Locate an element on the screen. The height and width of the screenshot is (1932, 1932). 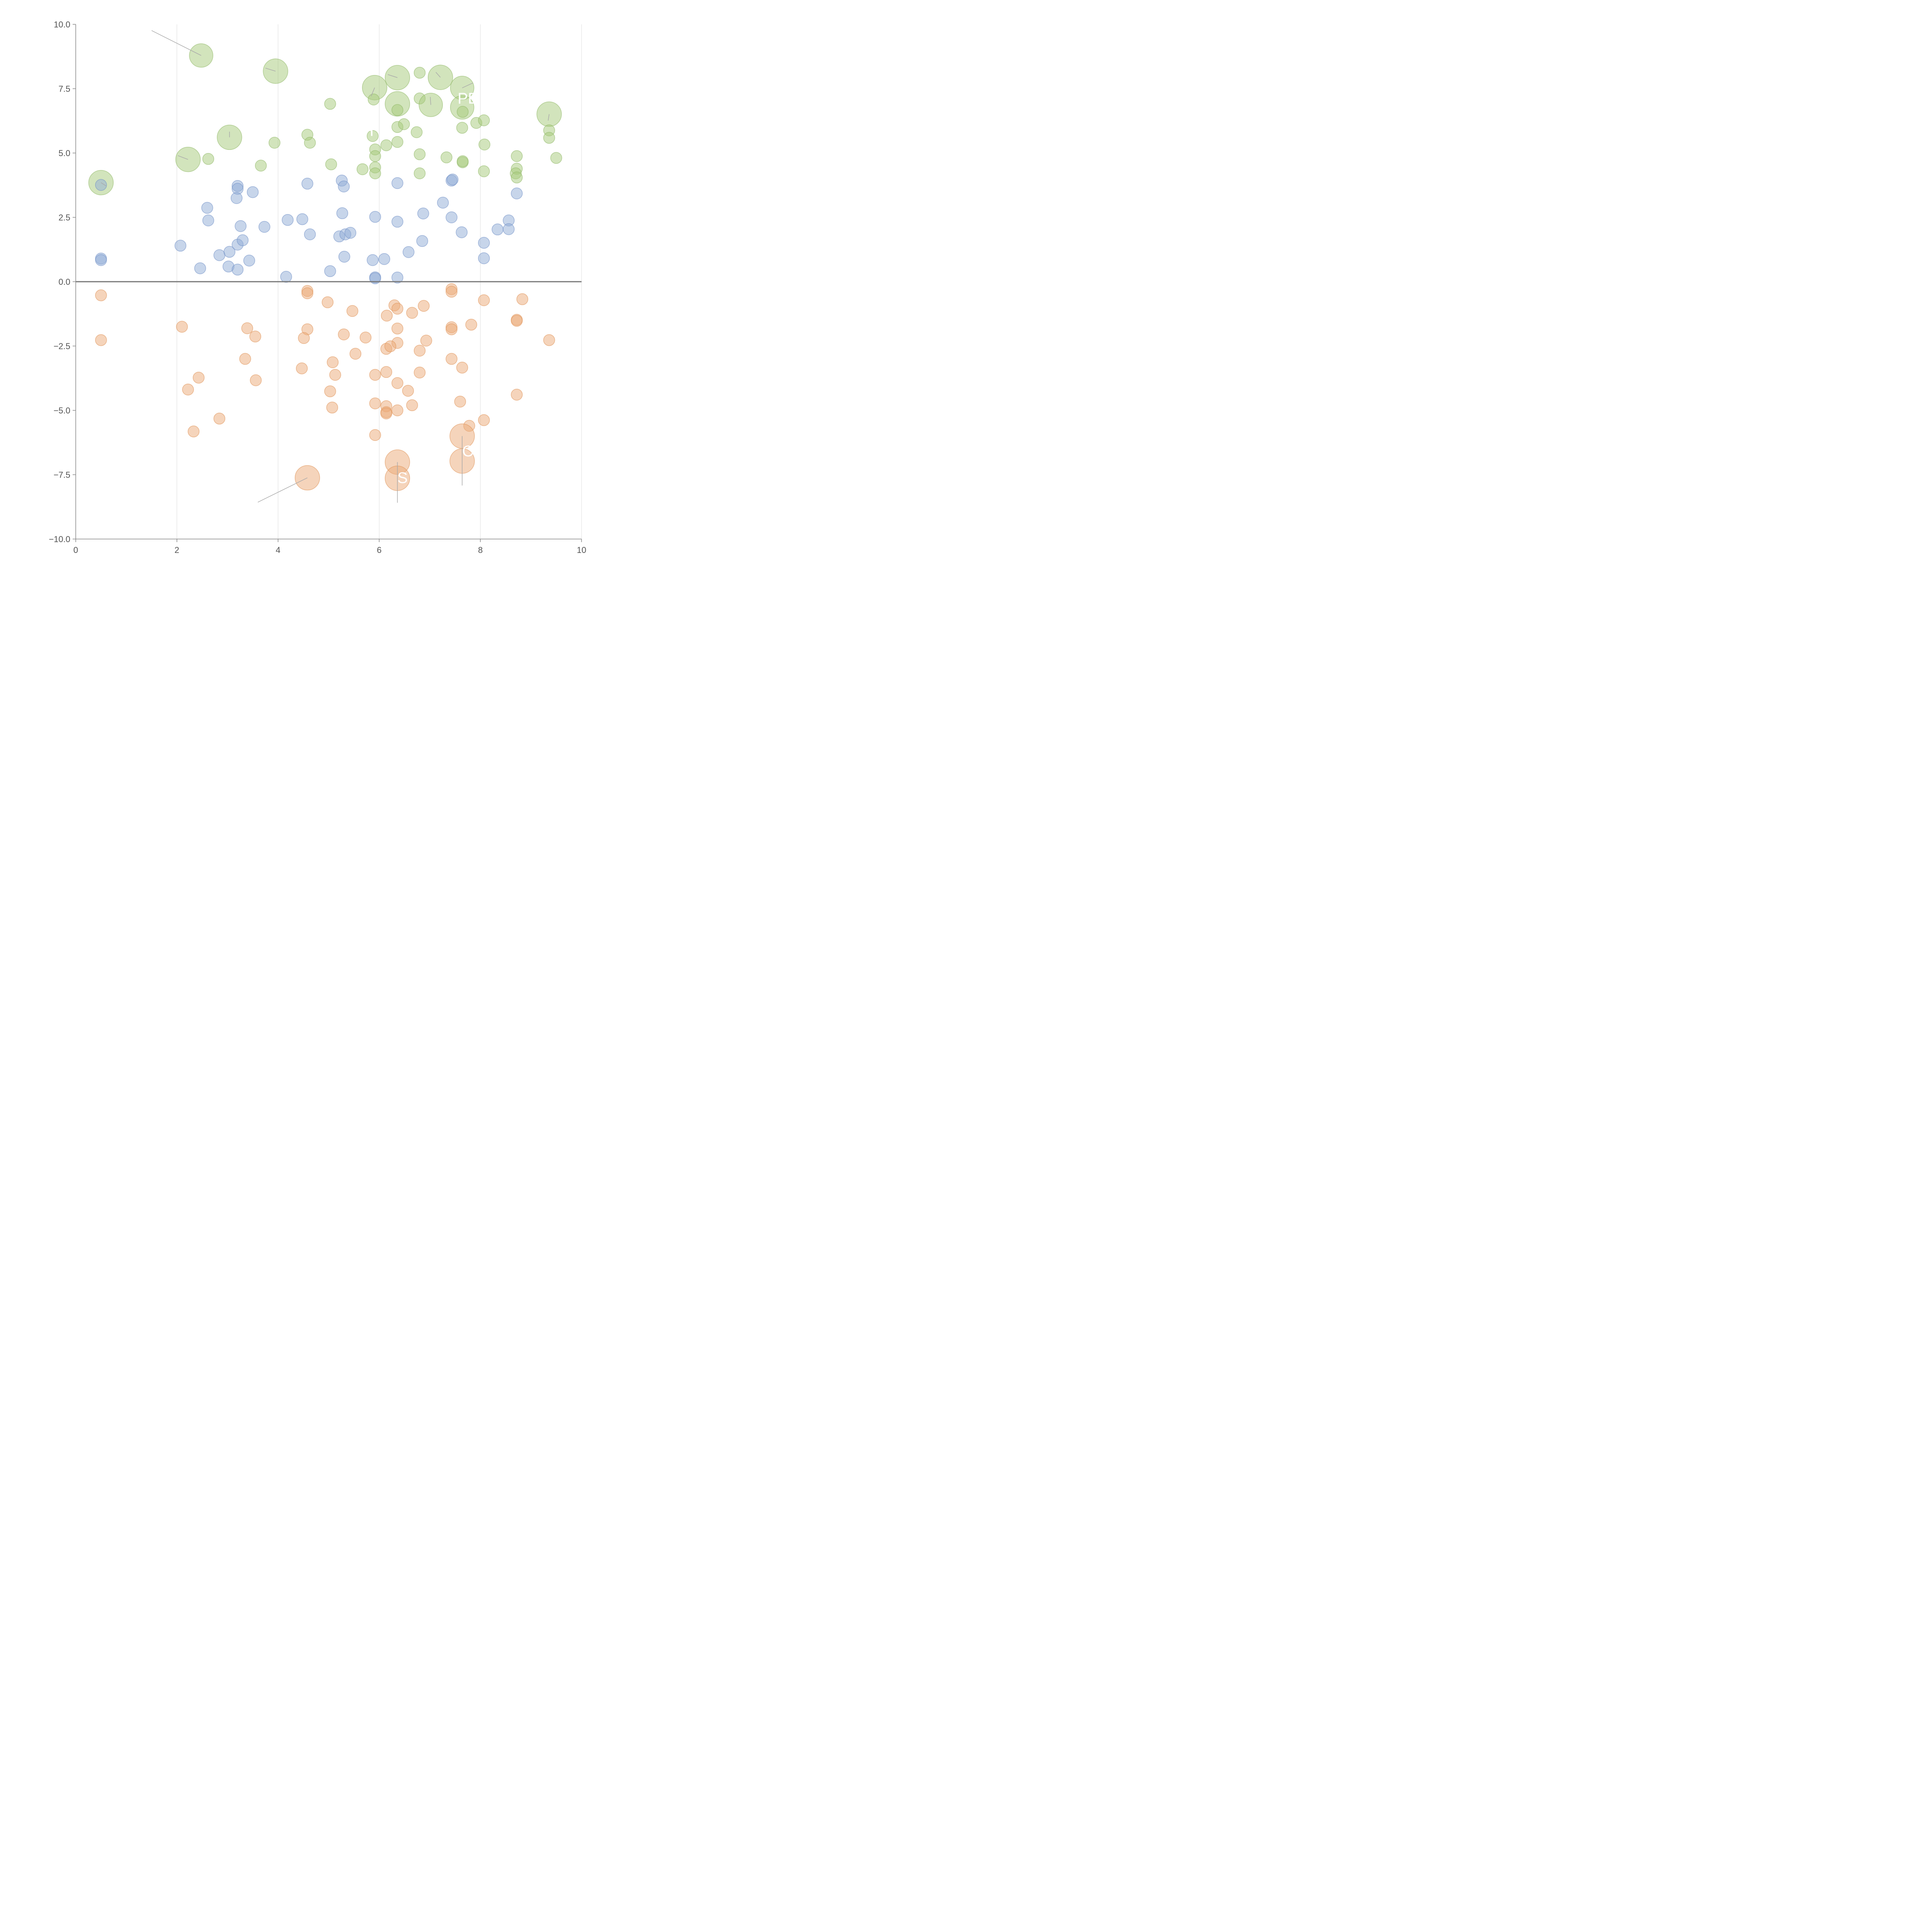
annotation-label: PE is located at coordinates (468, 98).